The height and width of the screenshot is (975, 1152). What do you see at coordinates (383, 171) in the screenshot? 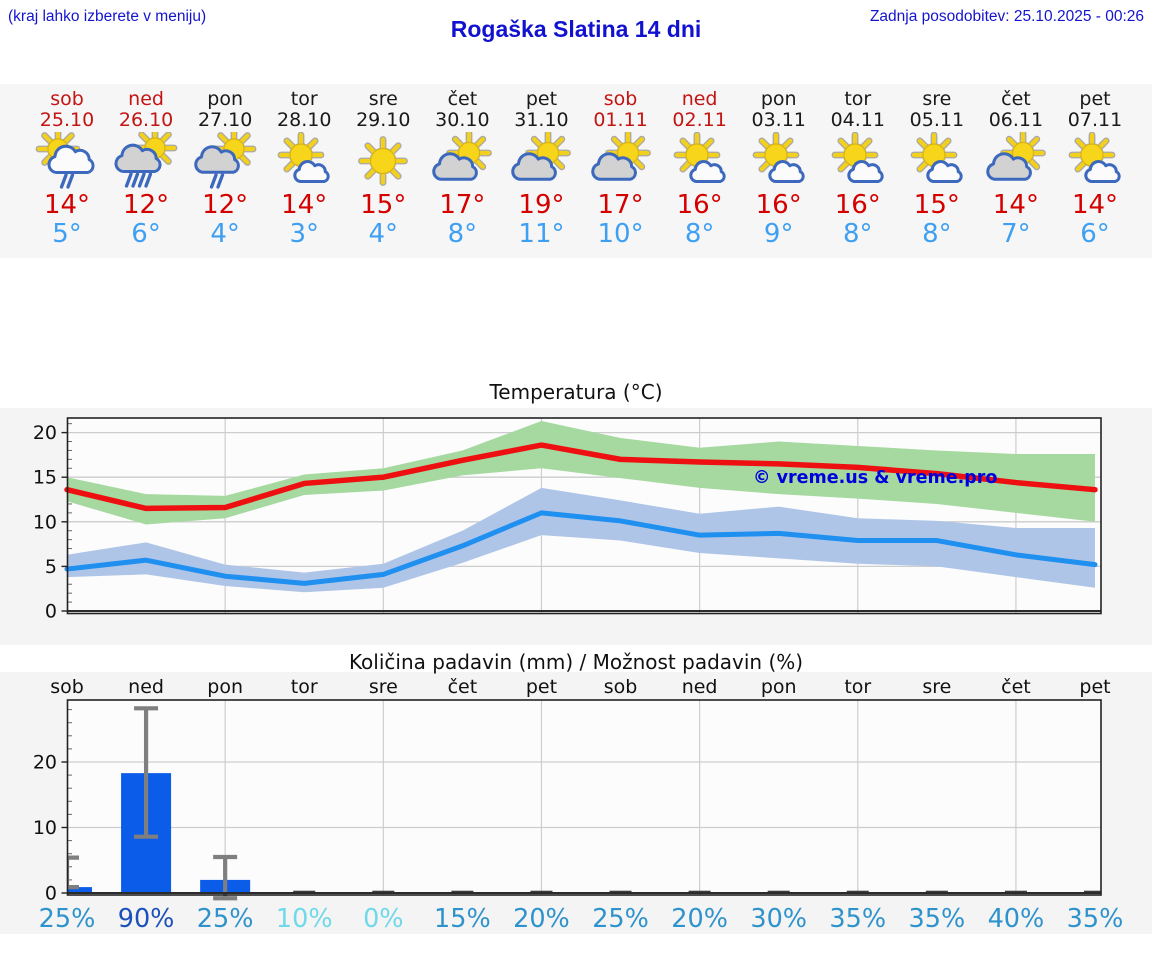
I see `forecast-day: sre 29.10 15° 4°` at bounding box center [383, 171].